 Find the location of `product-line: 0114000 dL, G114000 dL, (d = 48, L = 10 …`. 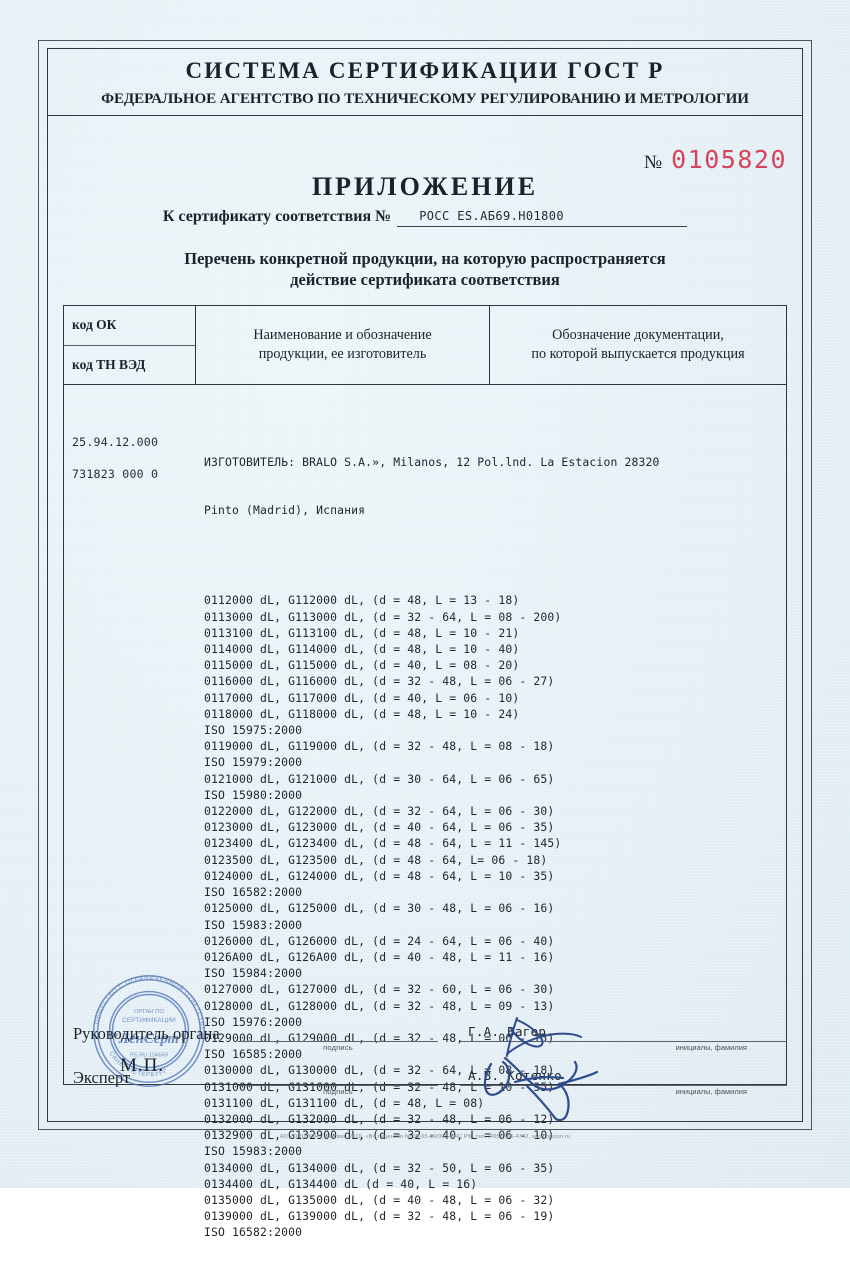

product-line: 0114000 dL, G114000 dL, (d = 48, L = 10 … is located at coordinates (362, 649).